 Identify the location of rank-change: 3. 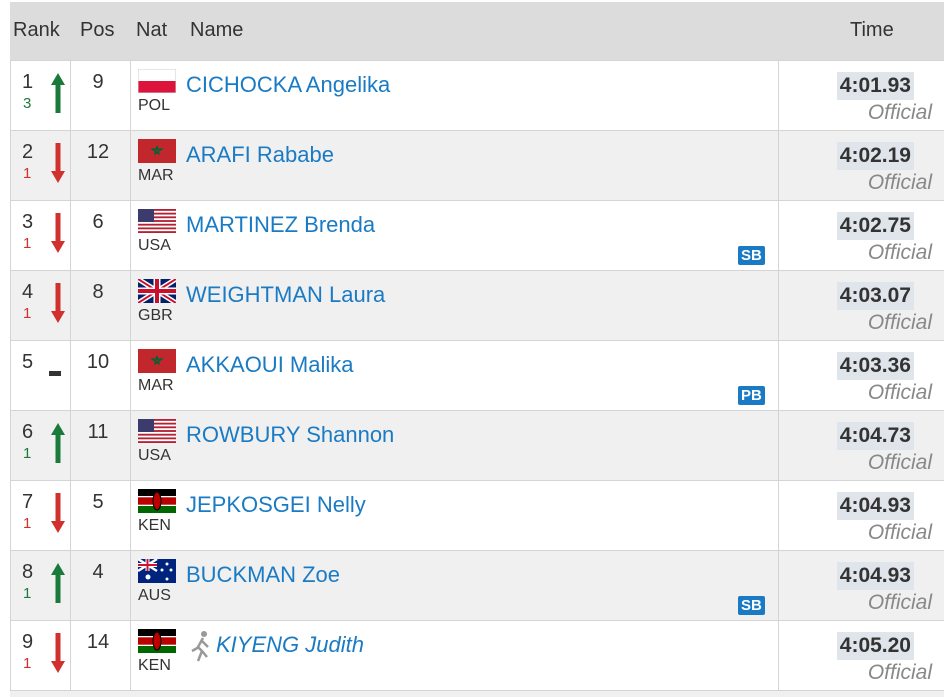
(27, 103).